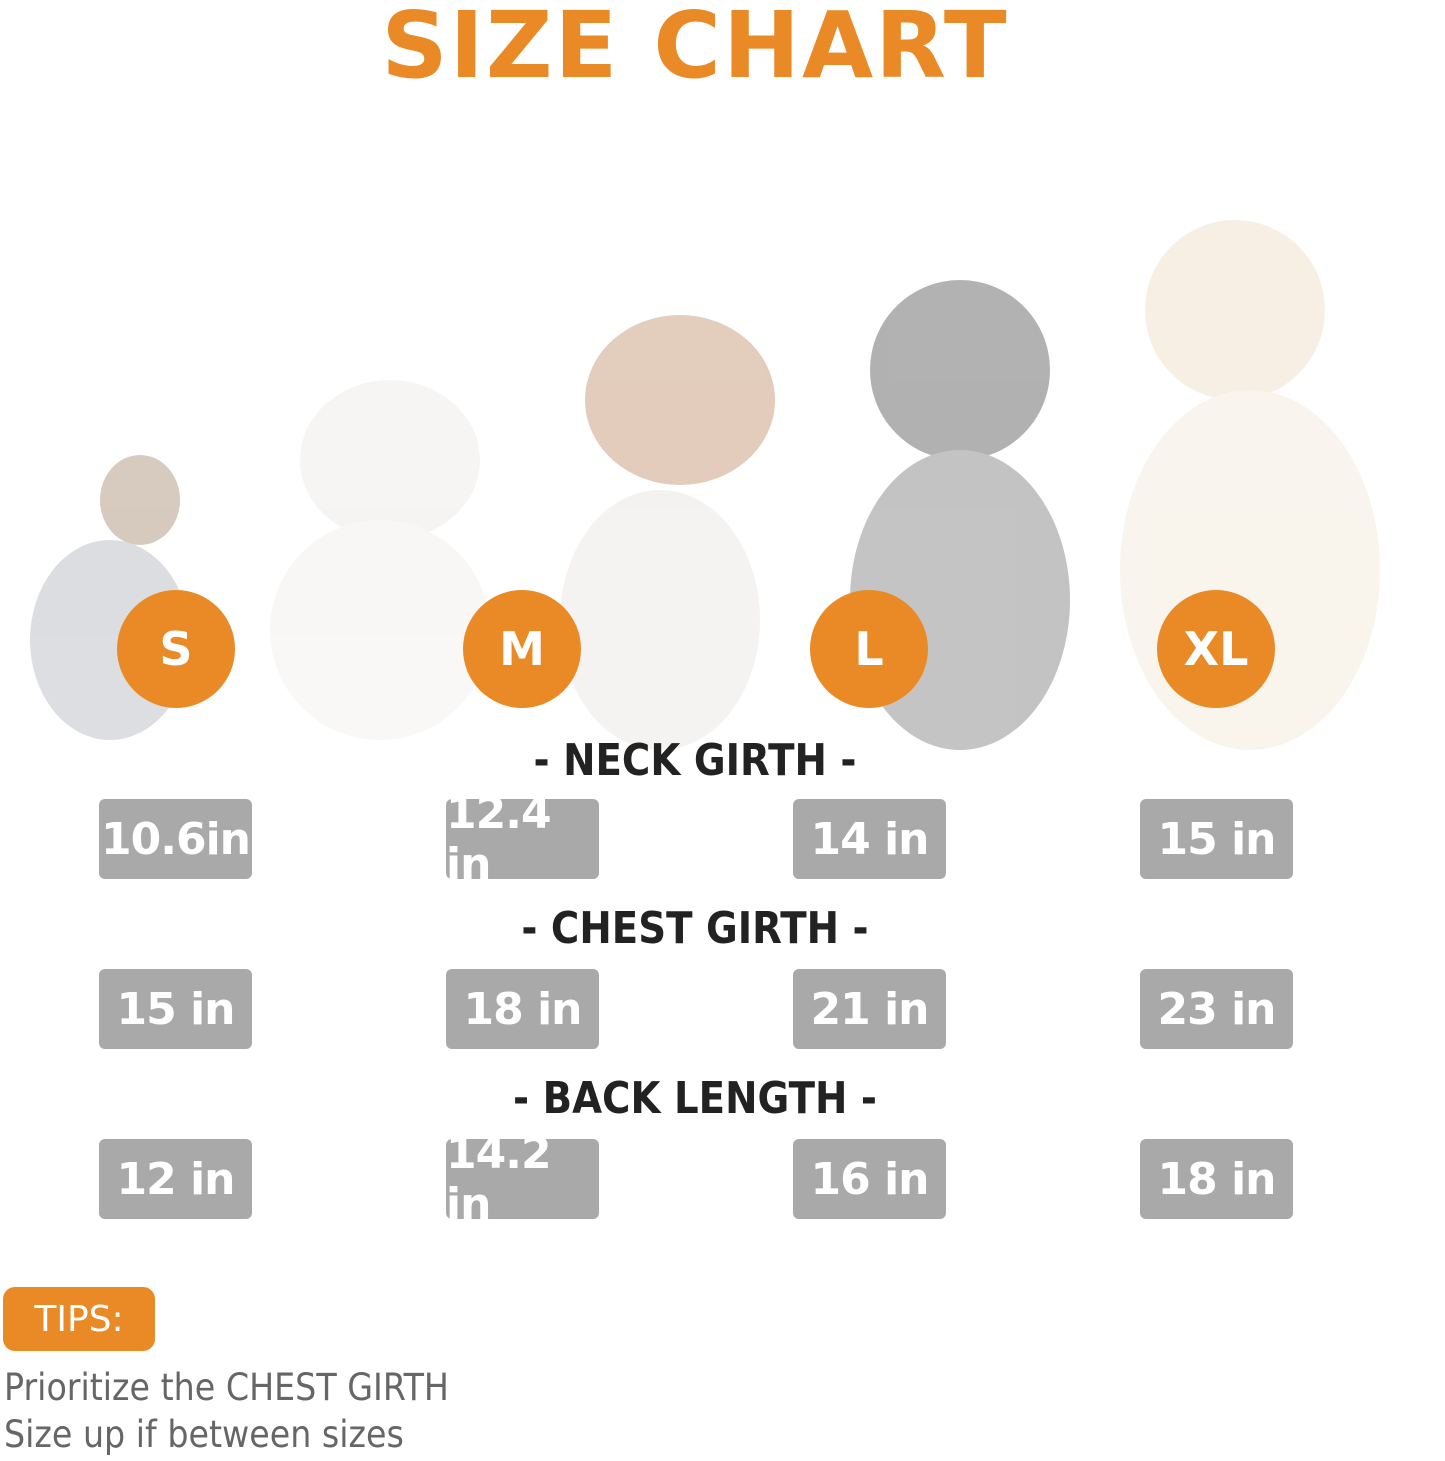  What do you see at coordinates (1216, 839) in the screenshot?
I see `neck-value-xl: 15 in` at bounding box center [1216, 839].